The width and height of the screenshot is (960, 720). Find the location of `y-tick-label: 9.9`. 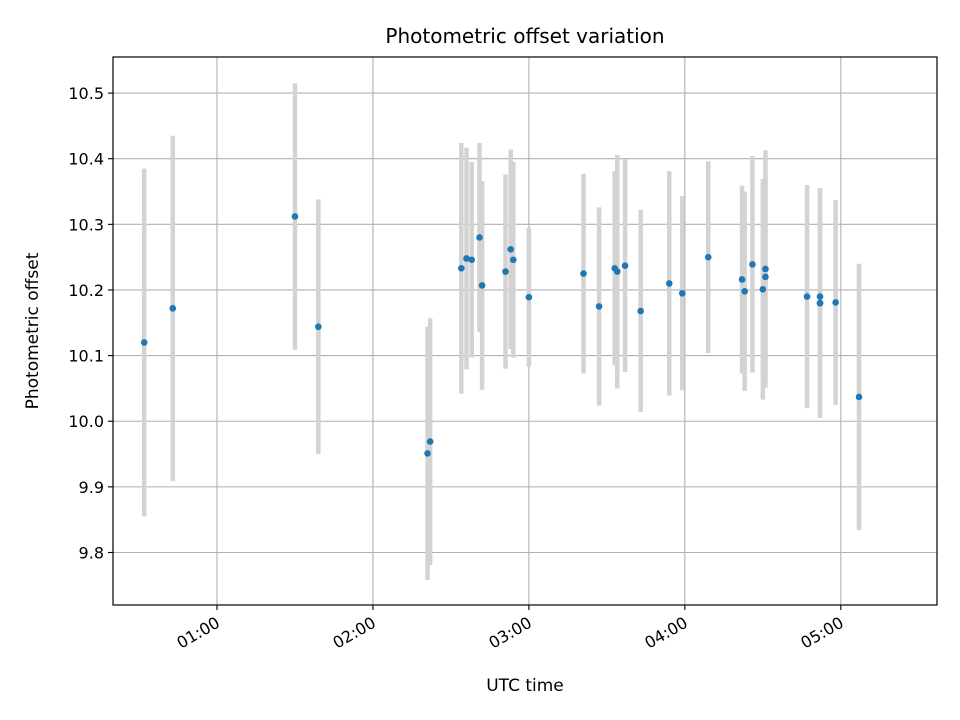

y-tick-label: 9.9 is located at coordinates (91, 487).